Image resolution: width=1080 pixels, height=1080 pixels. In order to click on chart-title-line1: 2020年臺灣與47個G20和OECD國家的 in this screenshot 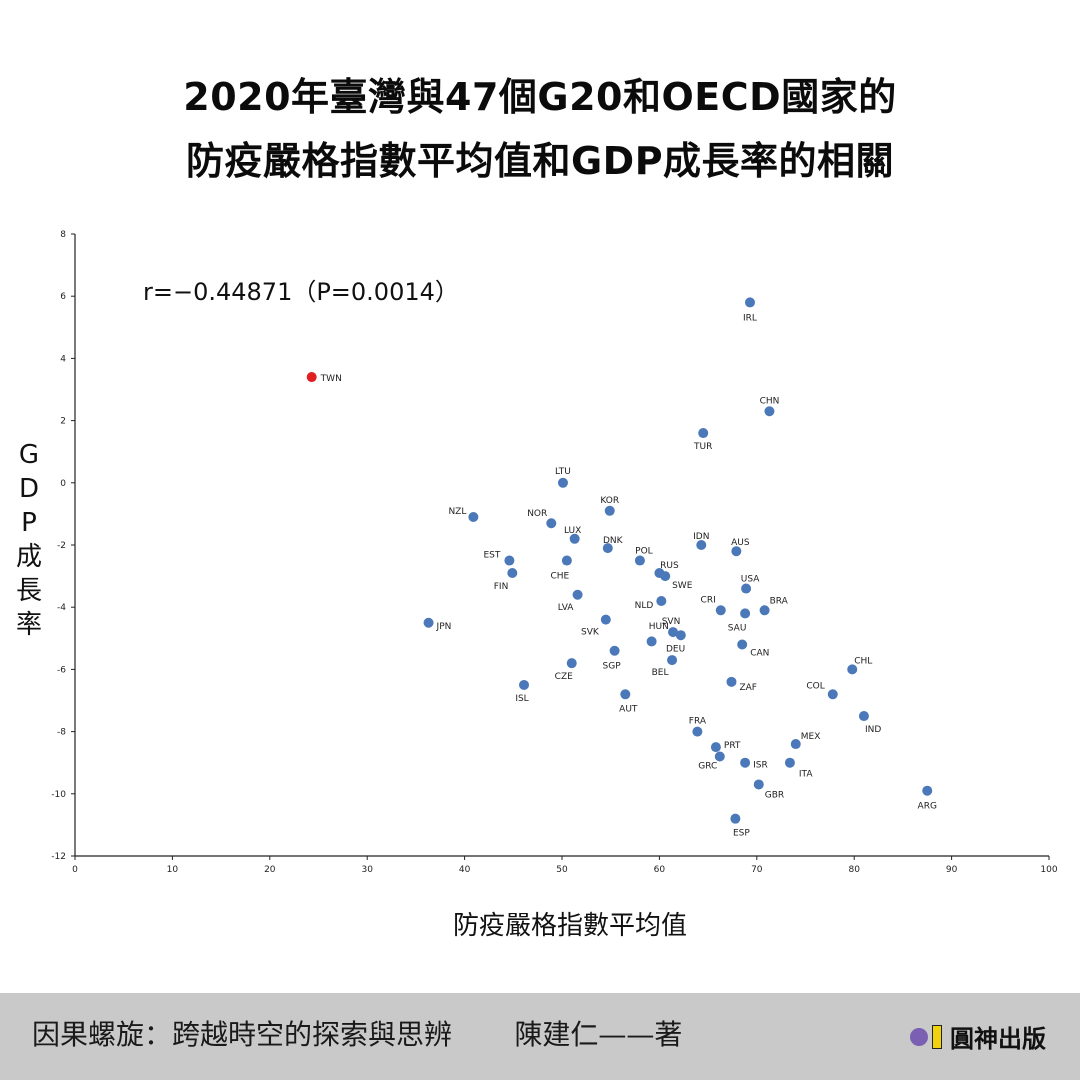, I will do `click(540, 97)`.